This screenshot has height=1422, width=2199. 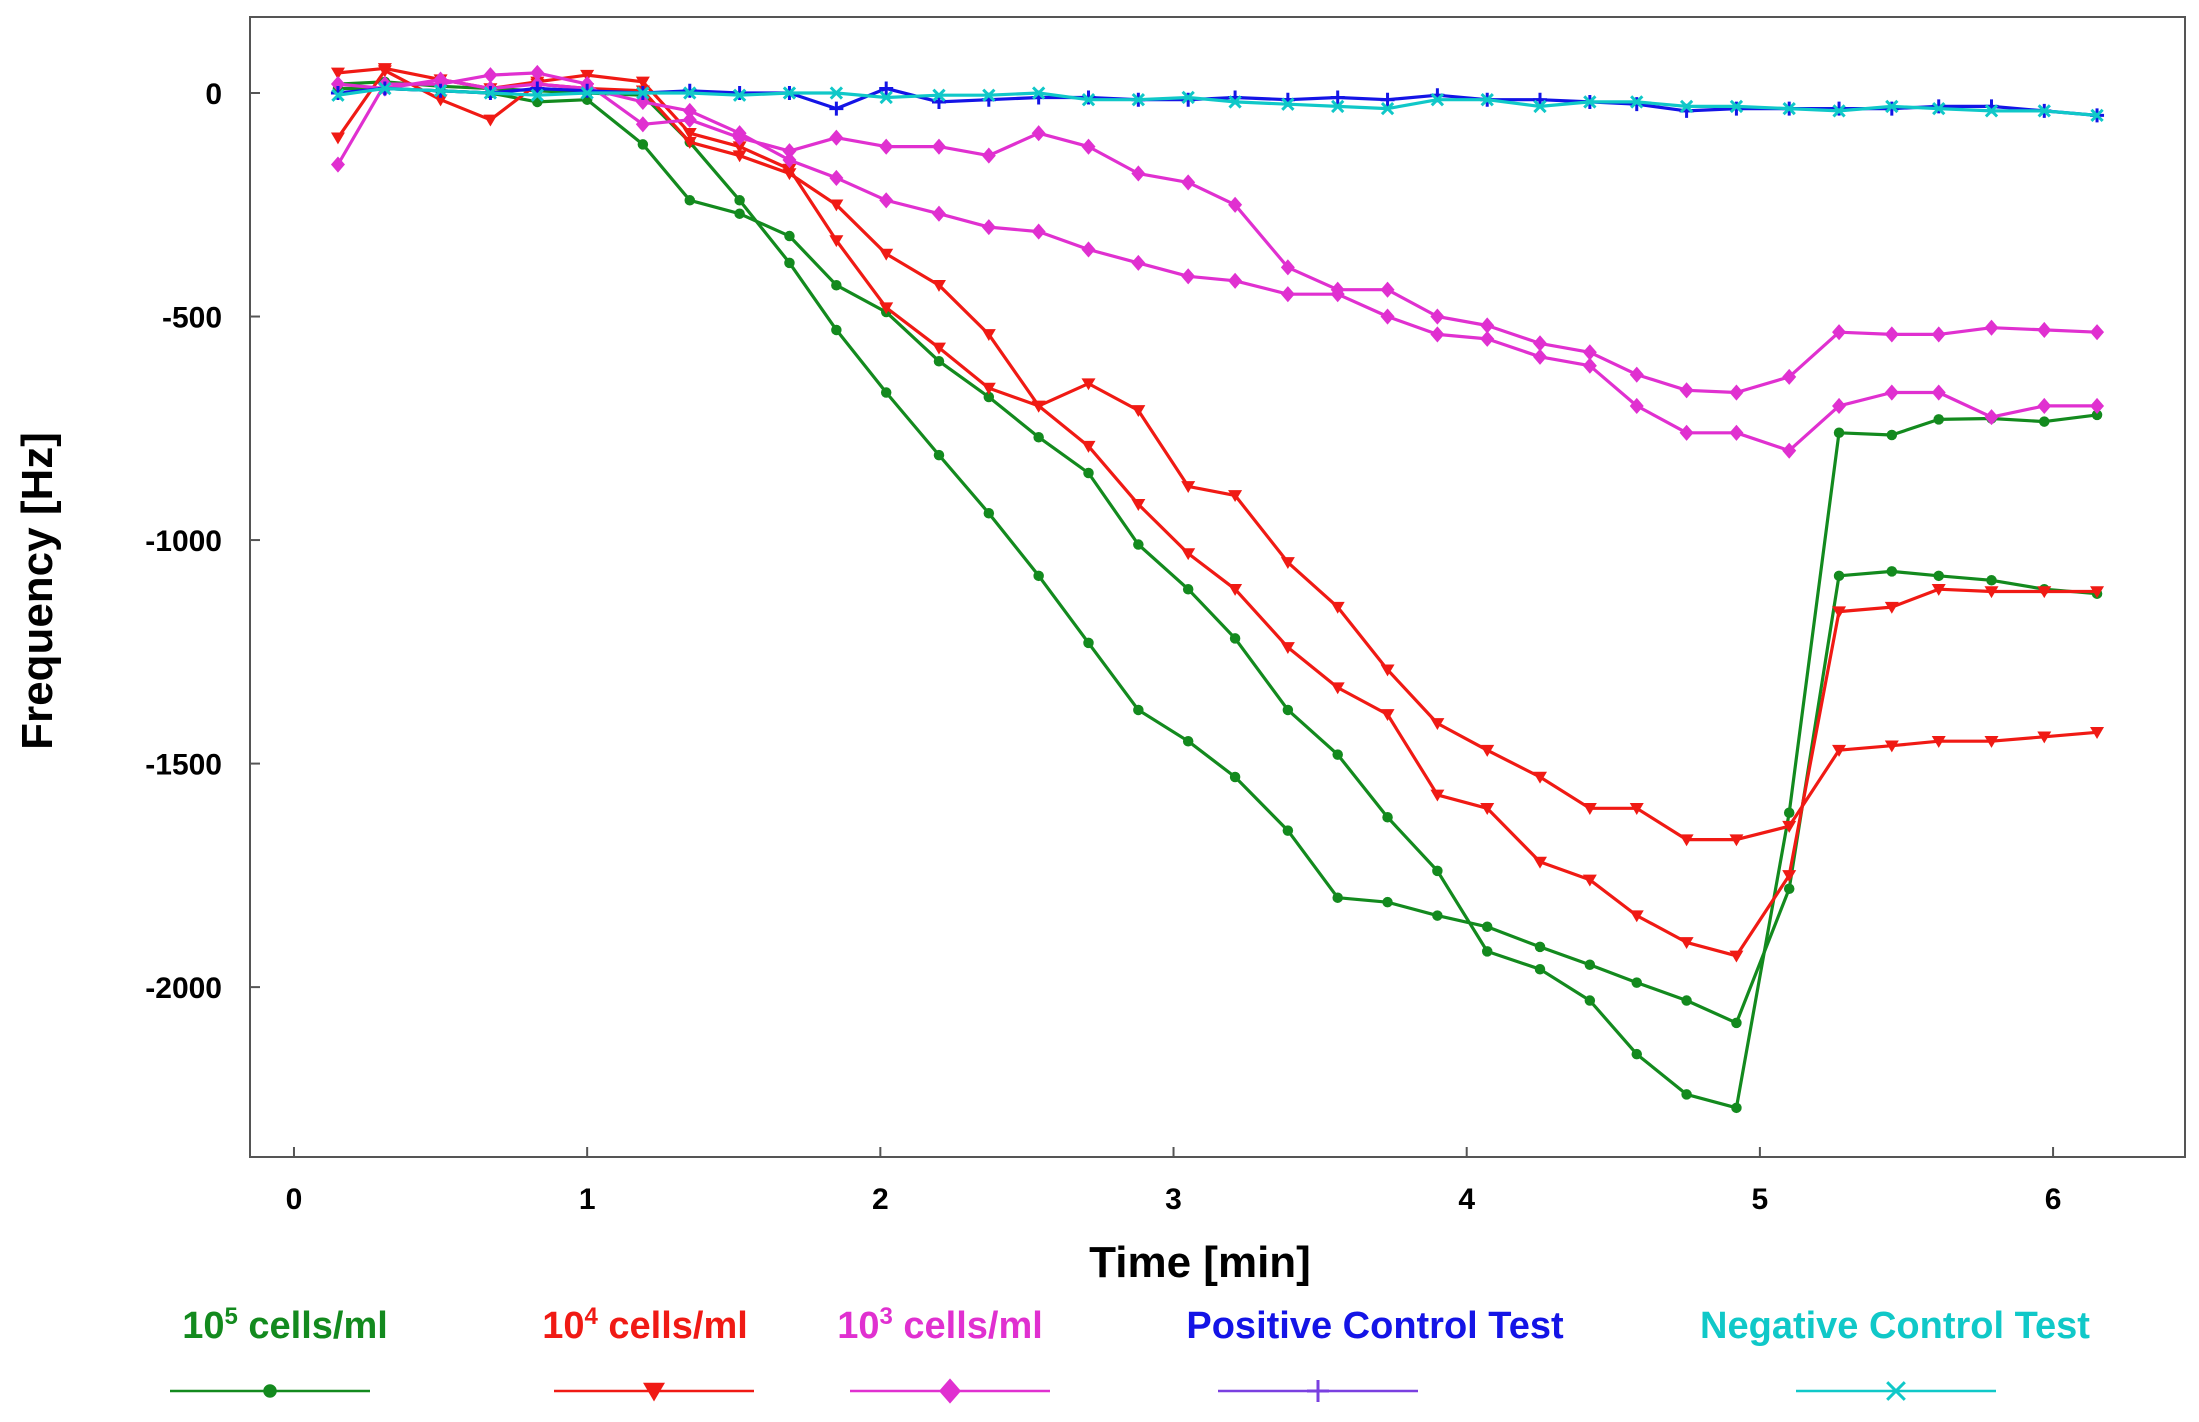 What do you see at coordinates (587, 1199) in the screenshot?
I see `x-tick-label: 1` at bounding box center [587, 1199].